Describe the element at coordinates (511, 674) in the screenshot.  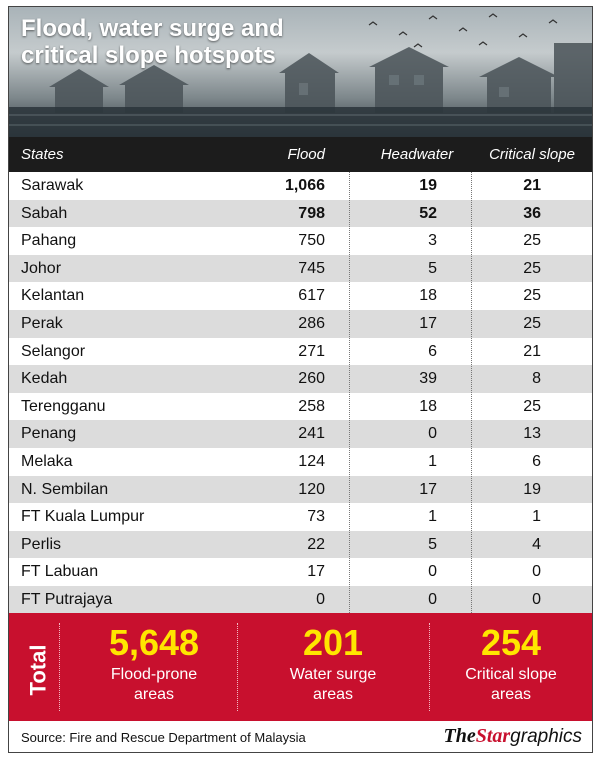
I see `total-critical-slope-caption-line1: Critical slope` at that location.